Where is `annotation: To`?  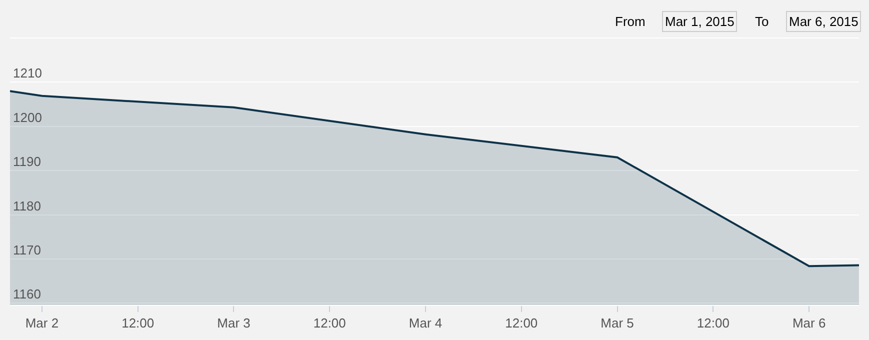 annotation: To is located at coordinates (762, 21).